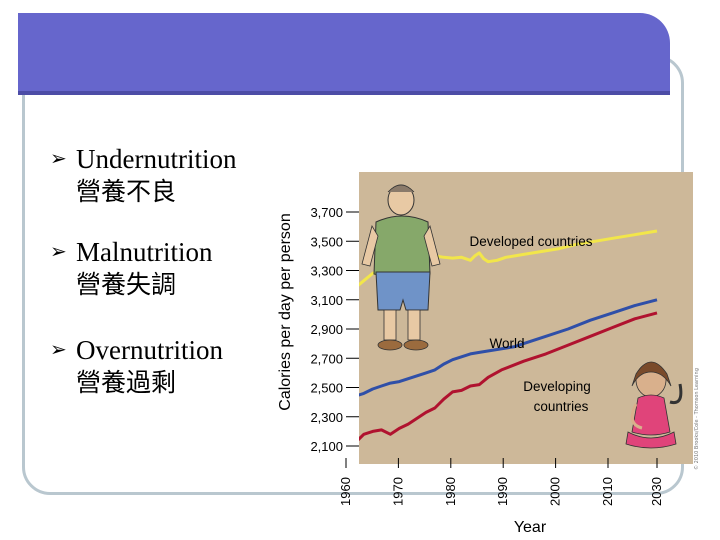 This screenshot has height=540, width=720. What do you see at coordinates (326, 300) in the screenshot?
I see `y-tick-label: 3,100` at bounding box center [326, 300].